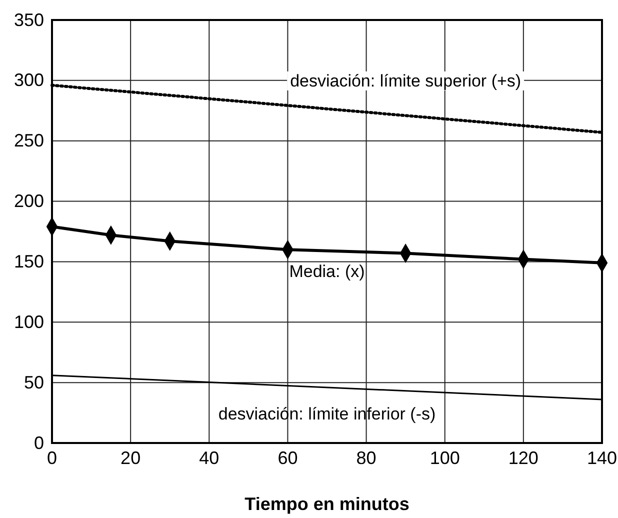  I want to click on x-tick-label: 80, so click(366, 458).